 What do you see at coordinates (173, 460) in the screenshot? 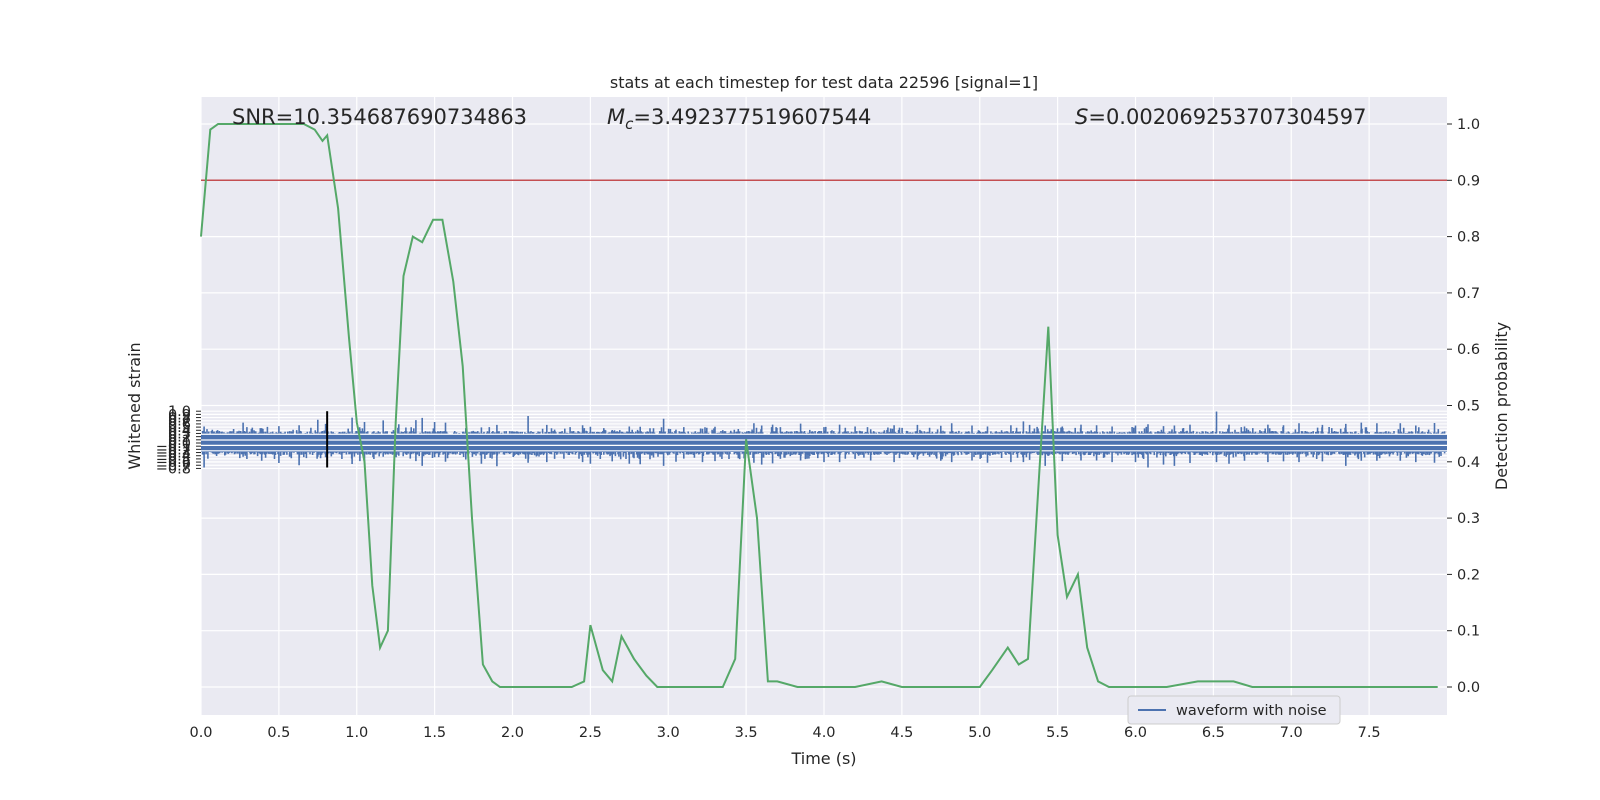
I see `y-tick-label: −0.5` at bounding box center [173, 460].